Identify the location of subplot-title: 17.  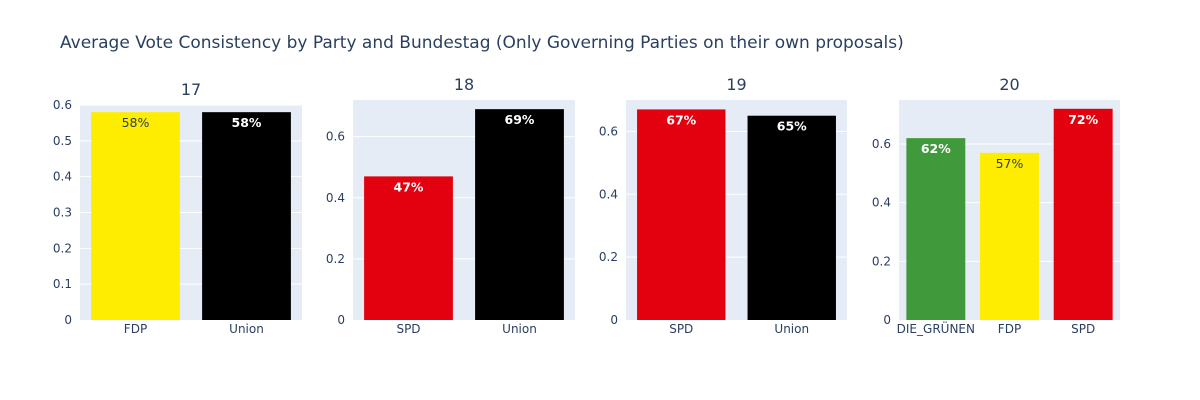
(191, 89).